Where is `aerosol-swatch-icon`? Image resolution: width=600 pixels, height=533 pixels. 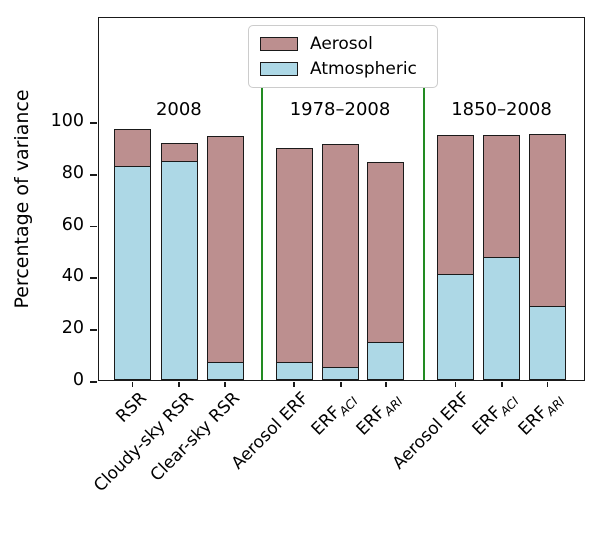 aerosol-swatch-icon is located at coordinates (279, 44).